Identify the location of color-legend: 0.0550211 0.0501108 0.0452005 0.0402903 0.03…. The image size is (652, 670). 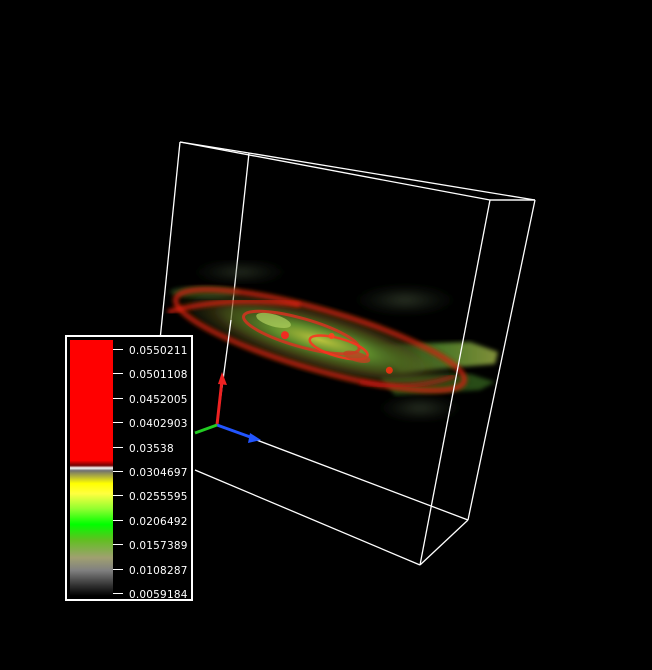
(129, 468).